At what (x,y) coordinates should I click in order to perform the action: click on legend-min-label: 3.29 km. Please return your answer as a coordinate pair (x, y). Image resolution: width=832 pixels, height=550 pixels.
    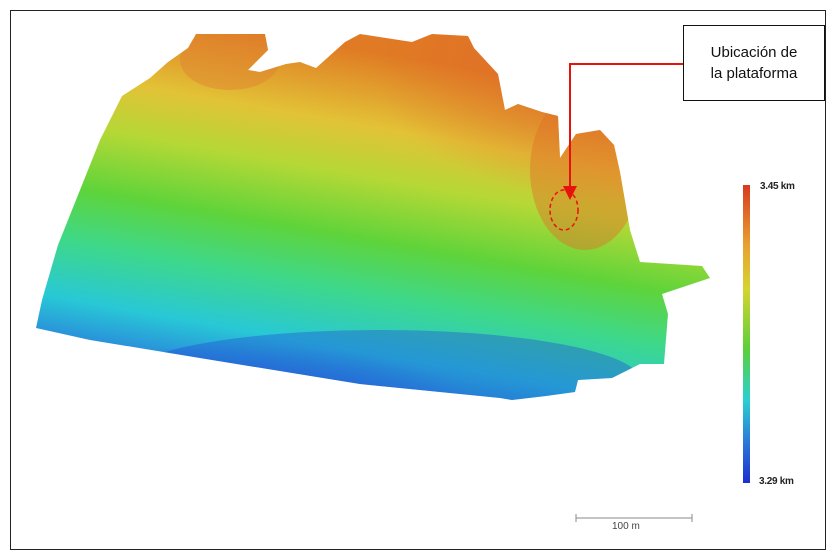
    Looking at the image, I should click on (776, 481).